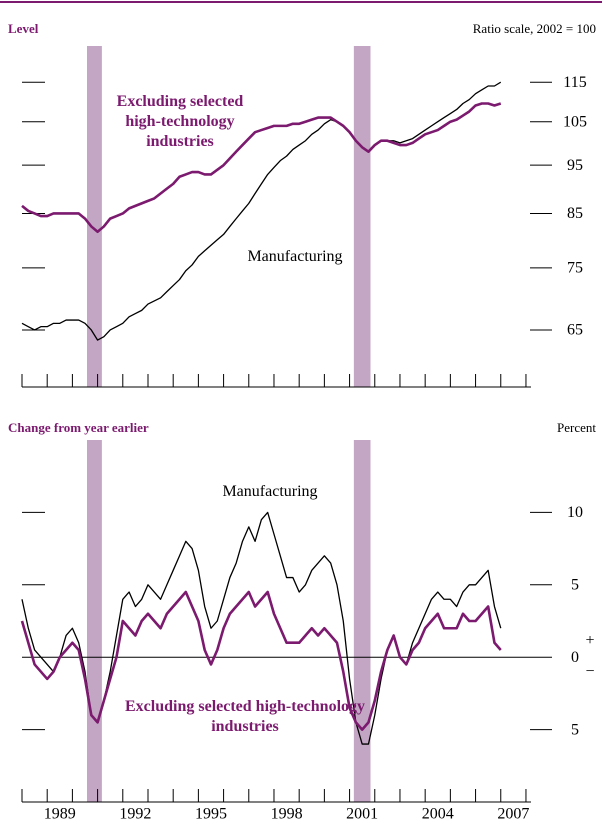 The image size is (602, 827). Describe the element at coordinates (78, 427) in the screenshot. I see `panel-title: Change from year earlier` at that location.